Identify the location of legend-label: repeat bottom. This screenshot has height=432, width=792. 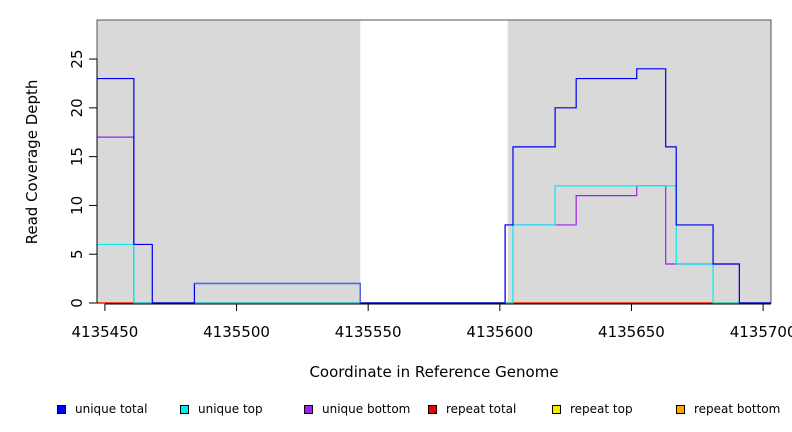
(737, 409).